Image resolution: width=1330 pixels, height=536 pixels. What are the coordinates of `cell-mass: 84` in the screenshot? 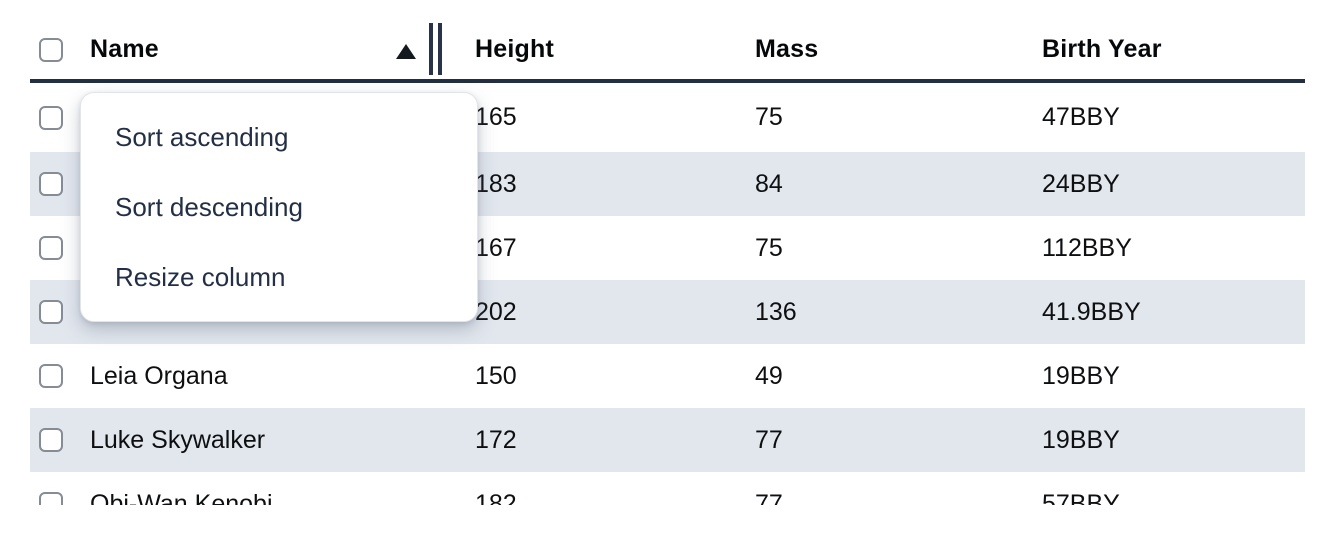 It's located at (769, 183).